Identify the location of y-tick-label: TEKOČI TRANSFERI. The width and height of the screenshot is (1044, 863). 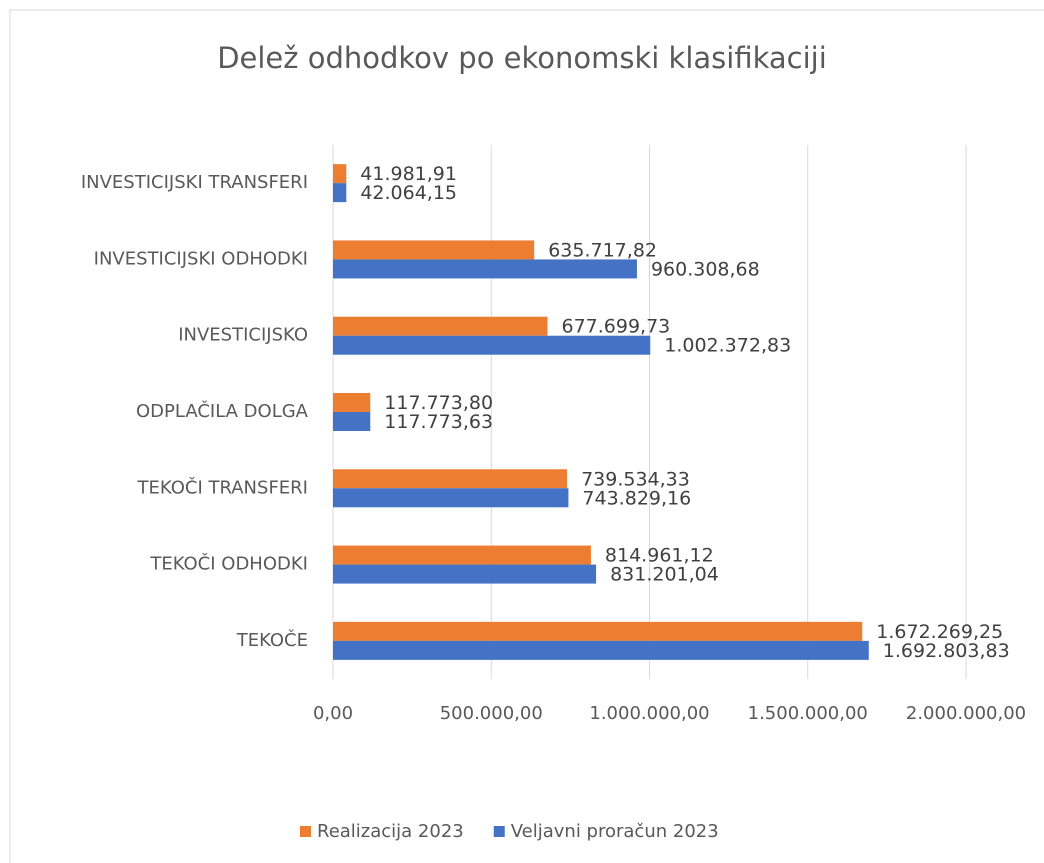
(222, 487).